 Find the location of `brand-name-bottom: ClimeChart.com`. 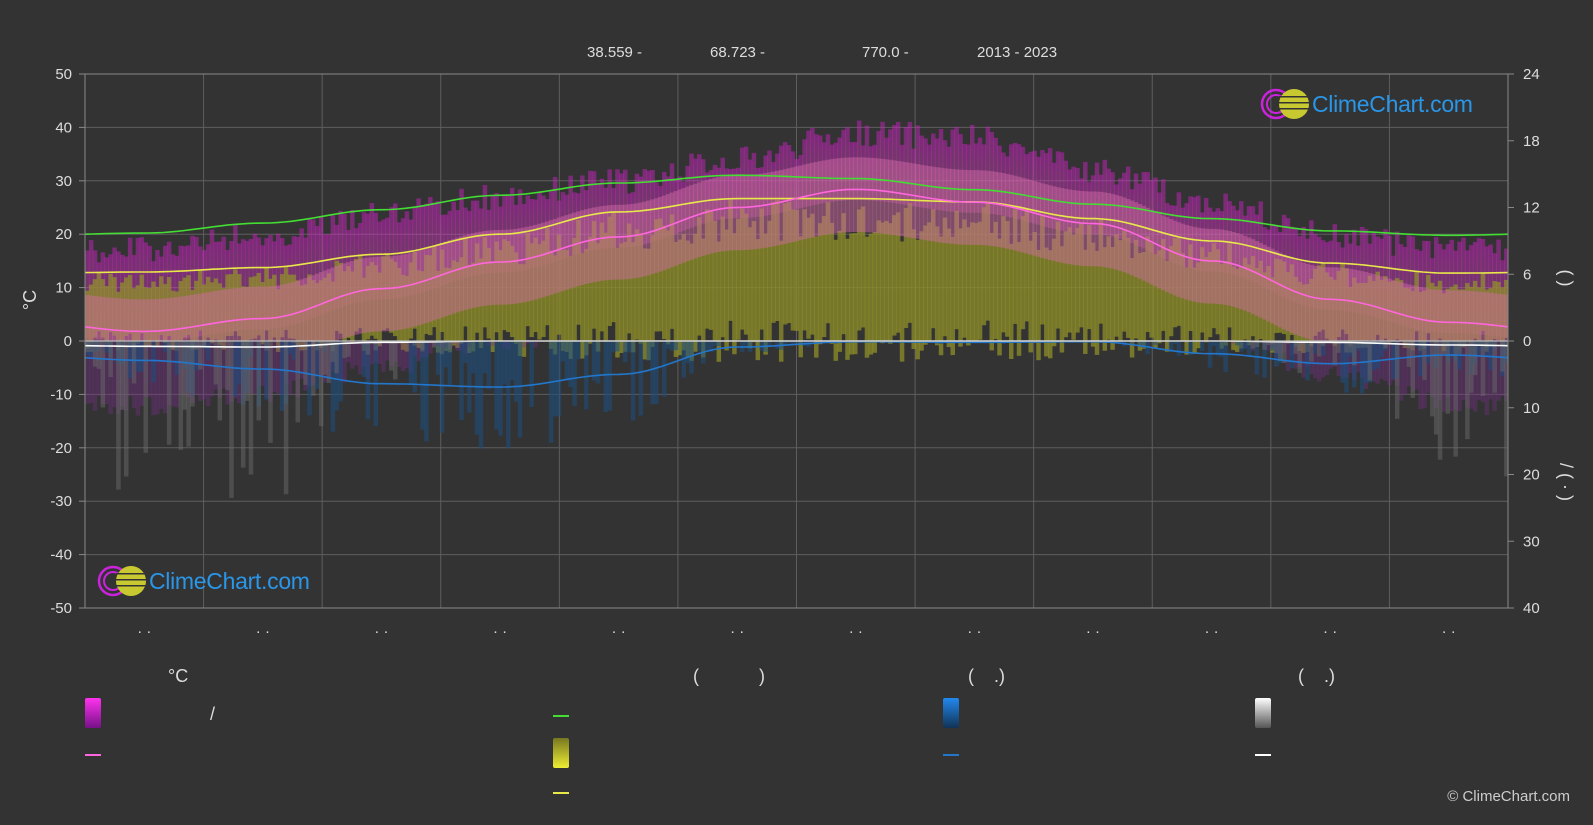

brand-name-bottom: ClimeChart.com is located at coordinates (229, 580).